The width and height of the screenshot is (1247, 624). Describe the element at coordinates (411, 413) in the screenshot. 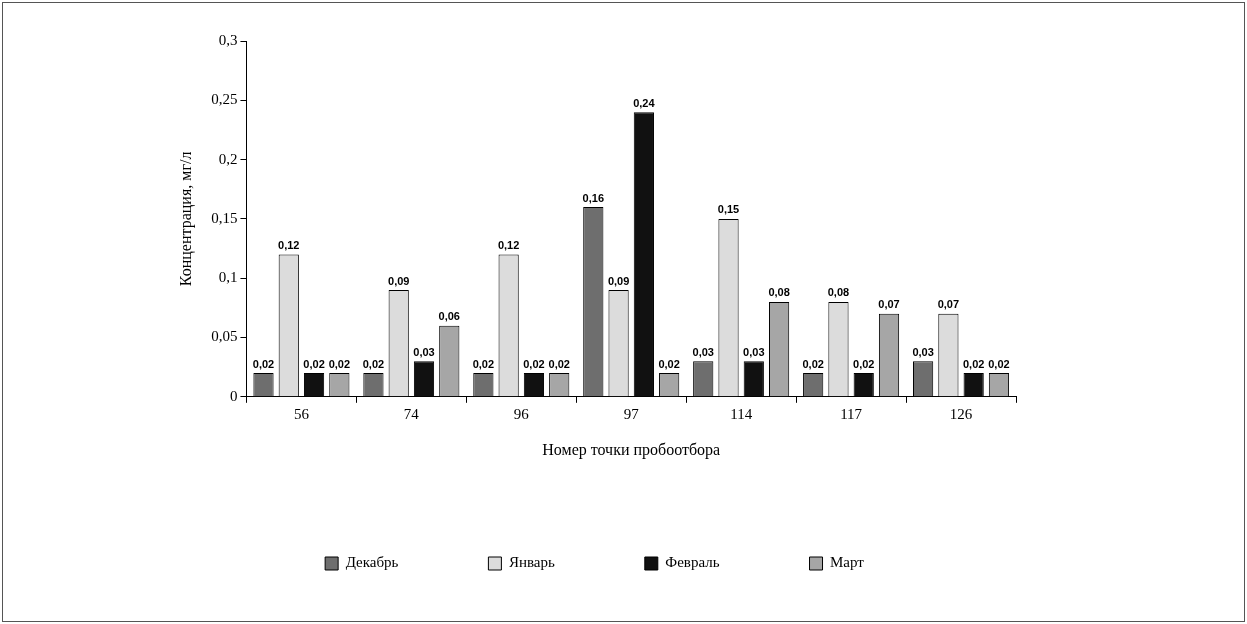

I see `x-tick-label: 74` at that location.